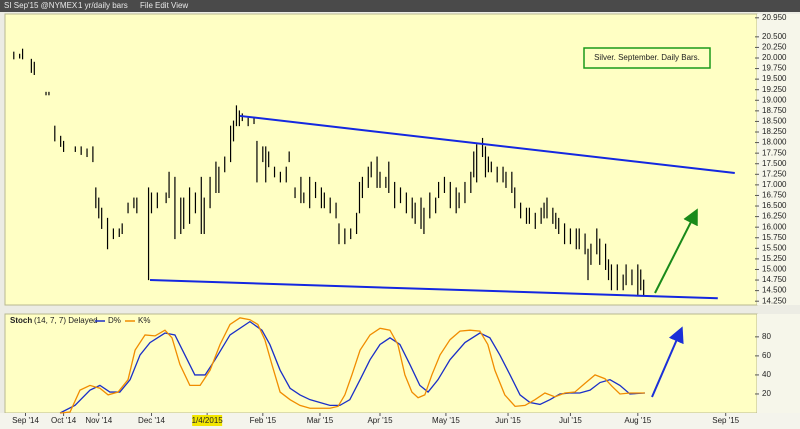 Image resolution: width=800 pixels, height=429 pixels. Describe the element at coordinates (103, 5) in the screenshot. I see `period-menu: 1 yr/daily bars` at that location.